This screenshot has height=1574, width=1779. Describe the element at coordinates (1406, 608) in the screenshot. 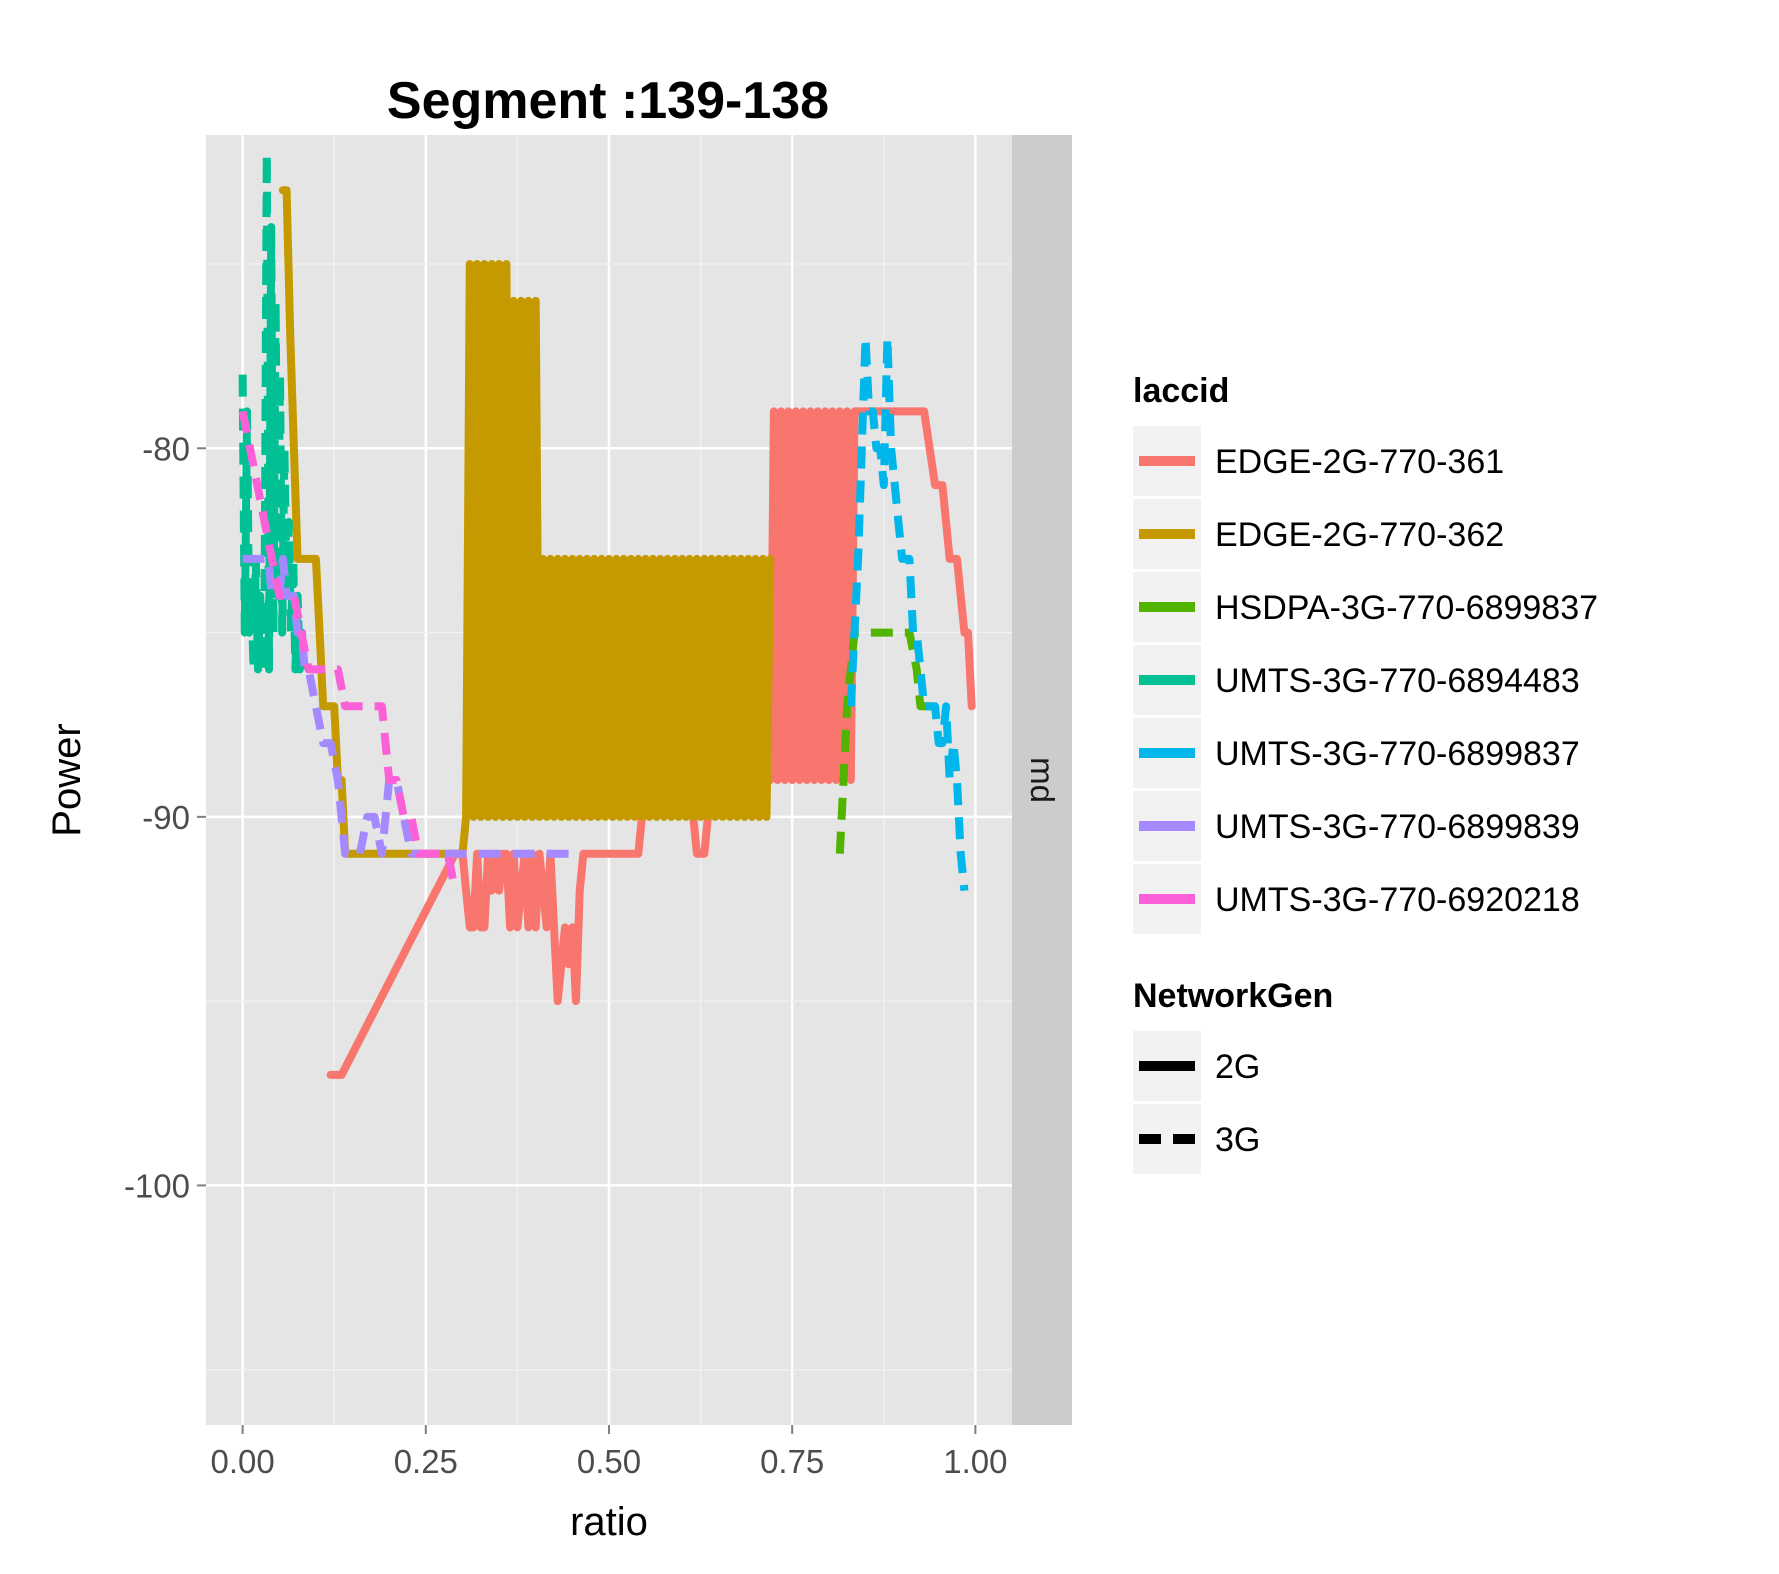

I see `legend-label: HSDPA-3G-770-6899837` at that location.